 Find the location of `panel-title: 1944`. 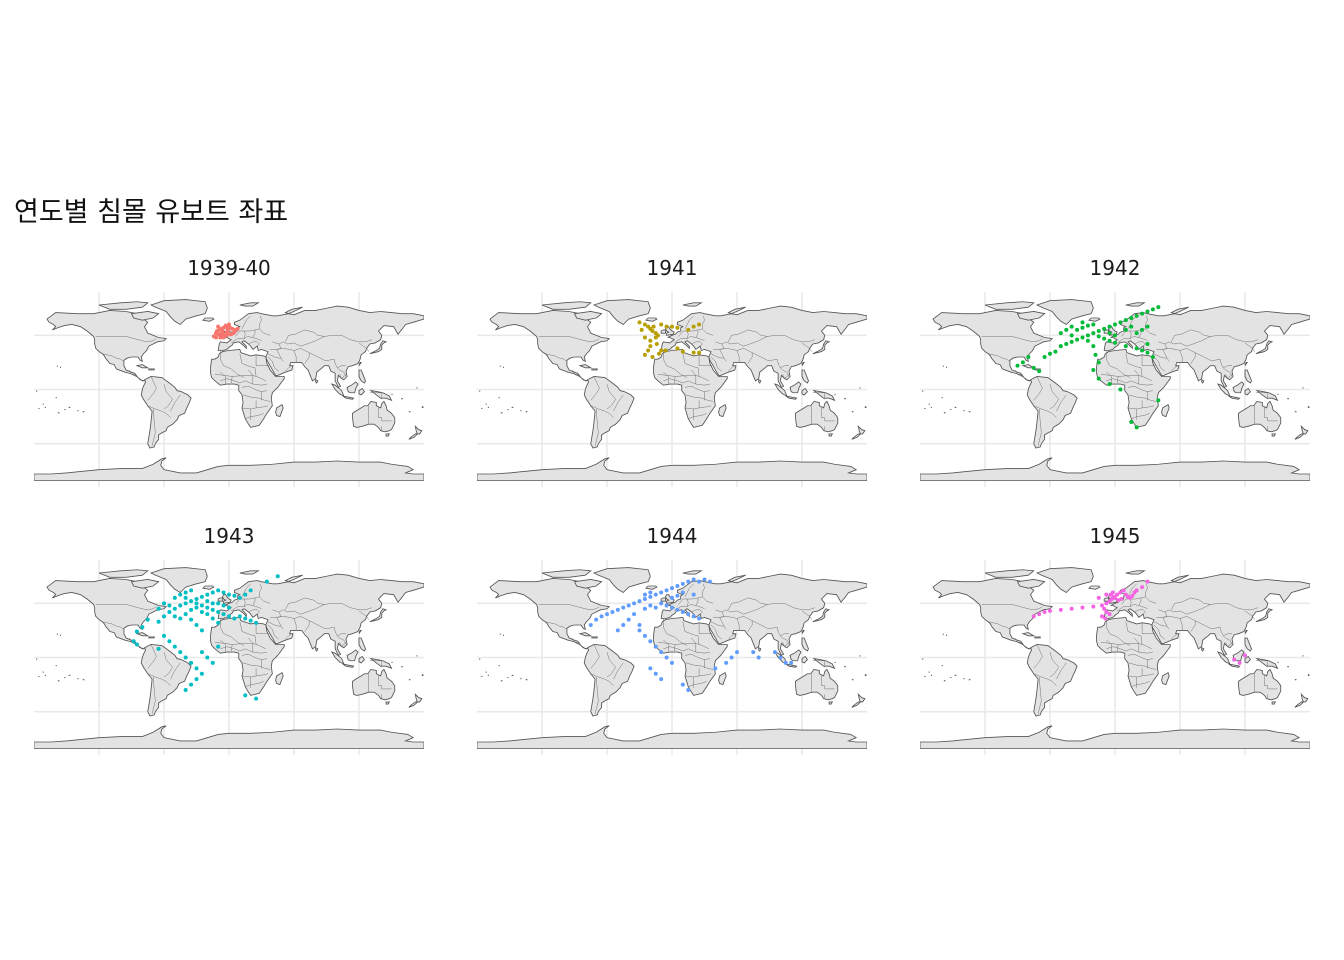

panel-title: 1944 is located at coordinates (672, 536).